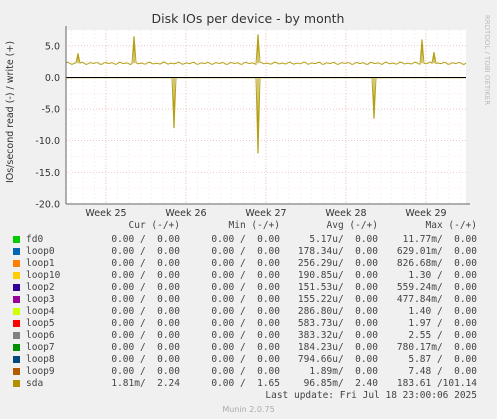 The image size is (497, 419). Describe the element at coordinates (436, 251) in the screenshot. I see `legend-max: 629.01m/ 0.00` at that location.